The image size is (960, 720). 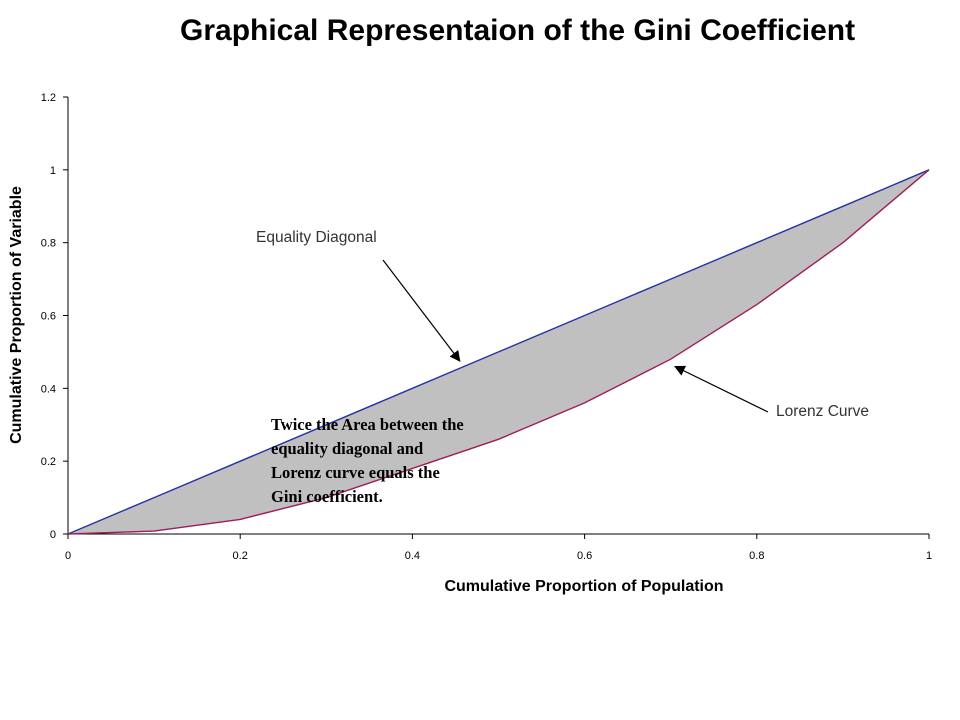 I want to click on x-tick-label: 0.8, so click(x=756, y=556).